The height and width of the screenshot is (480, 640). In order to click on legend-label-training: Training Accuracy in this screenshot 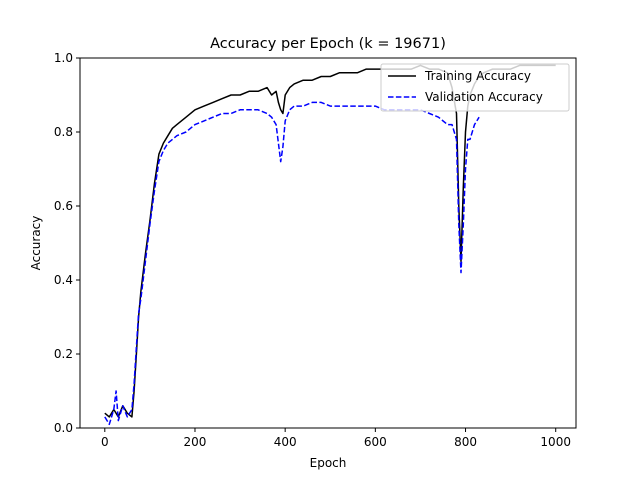, I will do `click(477, 76)`.